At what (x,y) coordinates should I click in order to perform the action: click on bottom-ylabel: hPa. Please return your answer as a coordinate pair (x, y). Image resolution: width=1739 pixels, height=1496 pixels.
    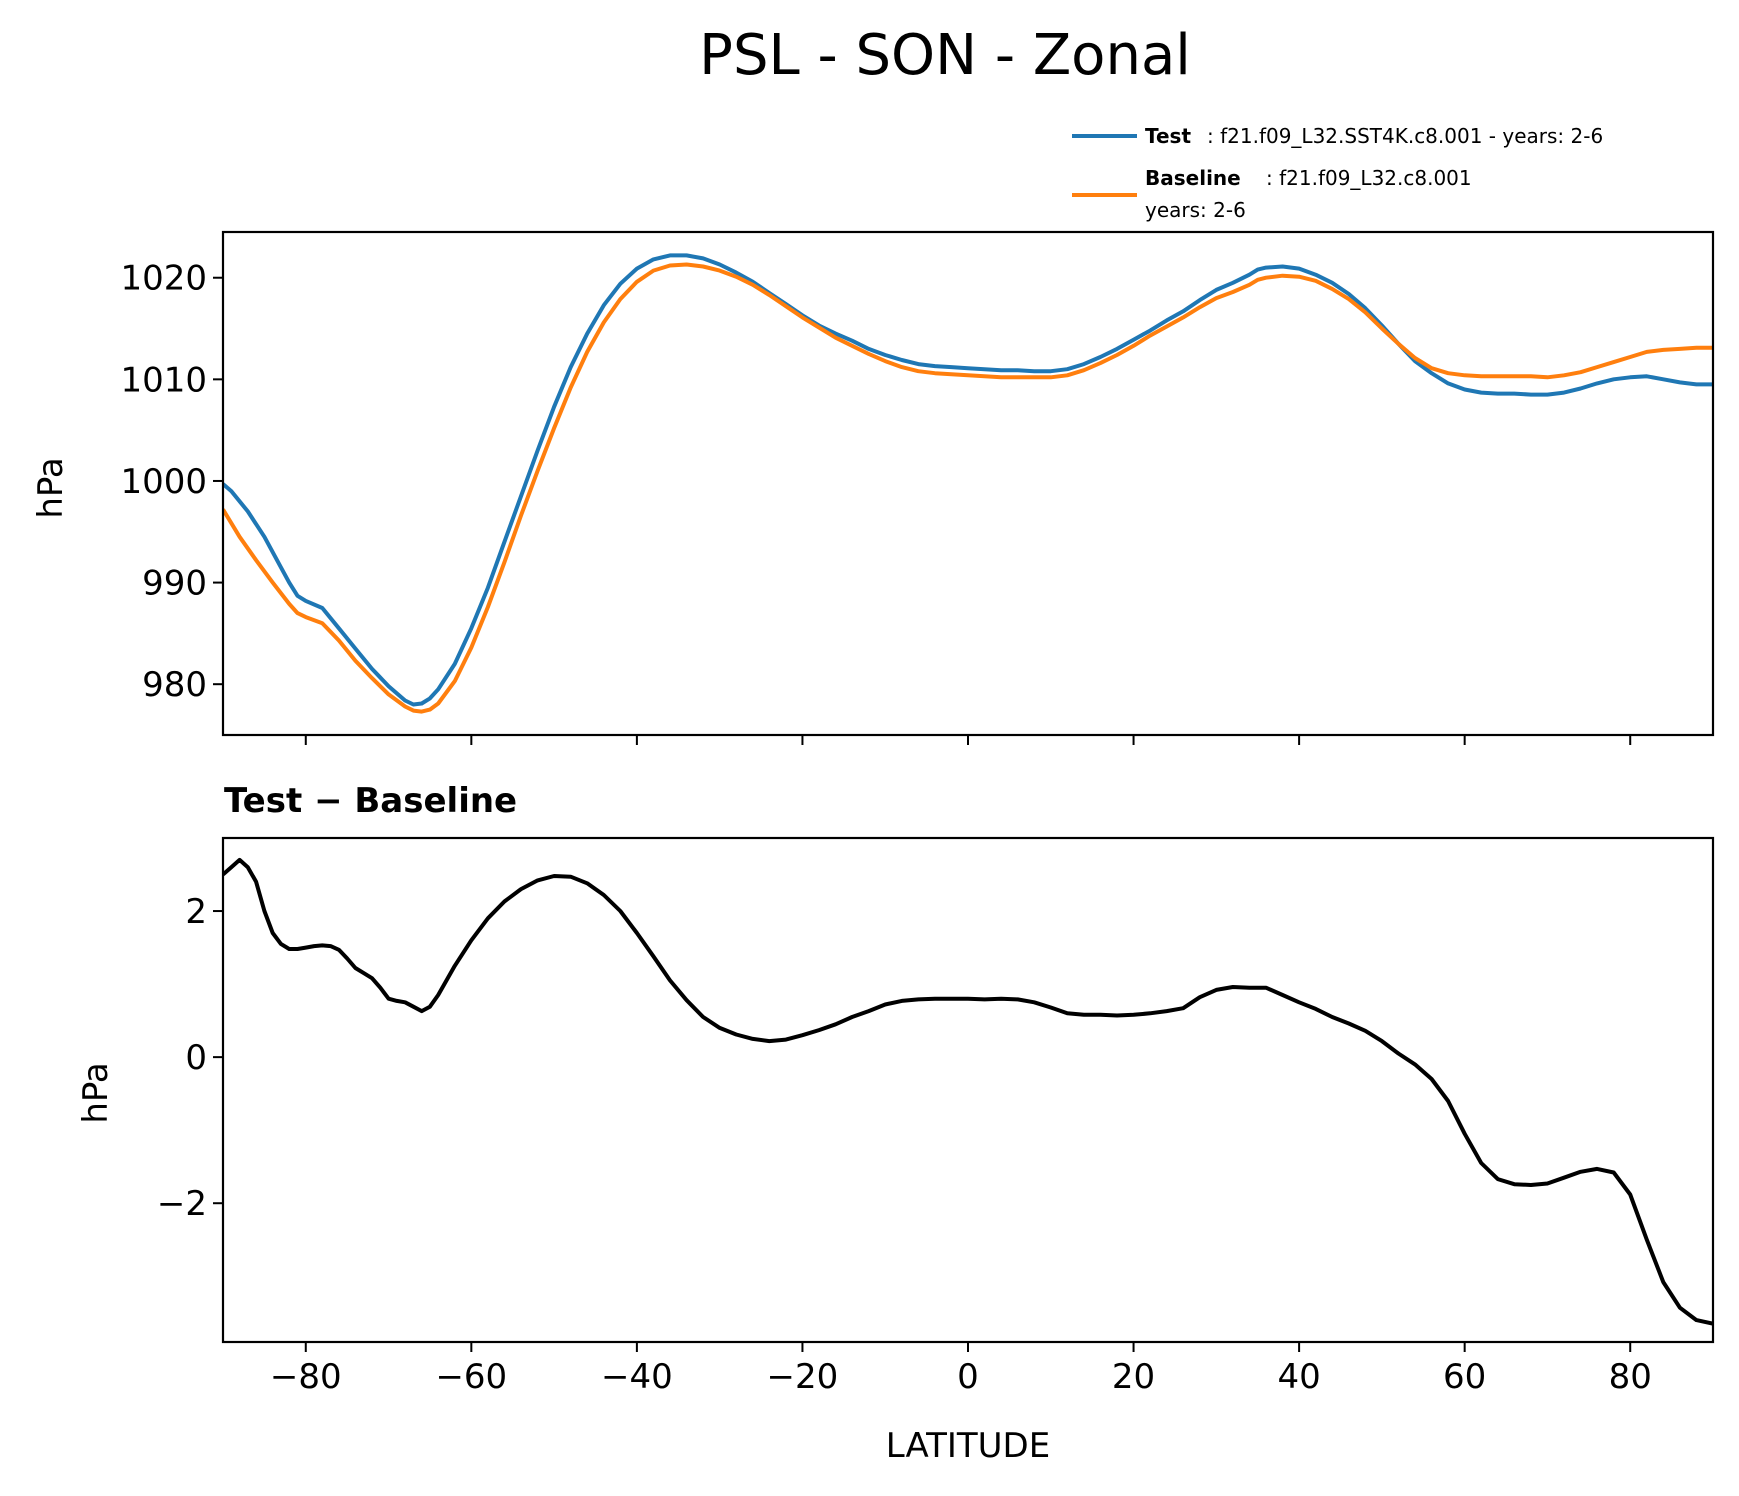
    Looking at the image, I should click on (96, 1092).